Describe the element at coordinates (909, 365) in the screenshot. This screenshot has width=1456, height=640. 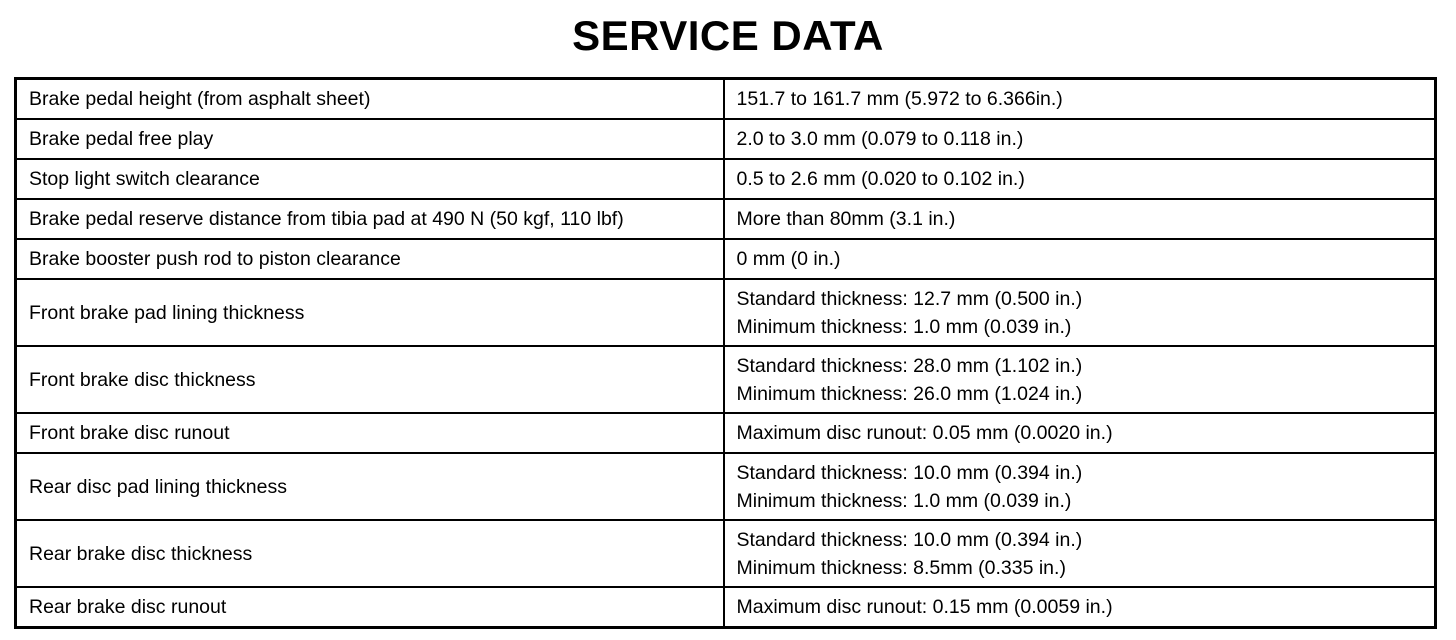
I see `spec-value-text: Standard thickness: 28.0 mm (1.102 in.)` at that location.